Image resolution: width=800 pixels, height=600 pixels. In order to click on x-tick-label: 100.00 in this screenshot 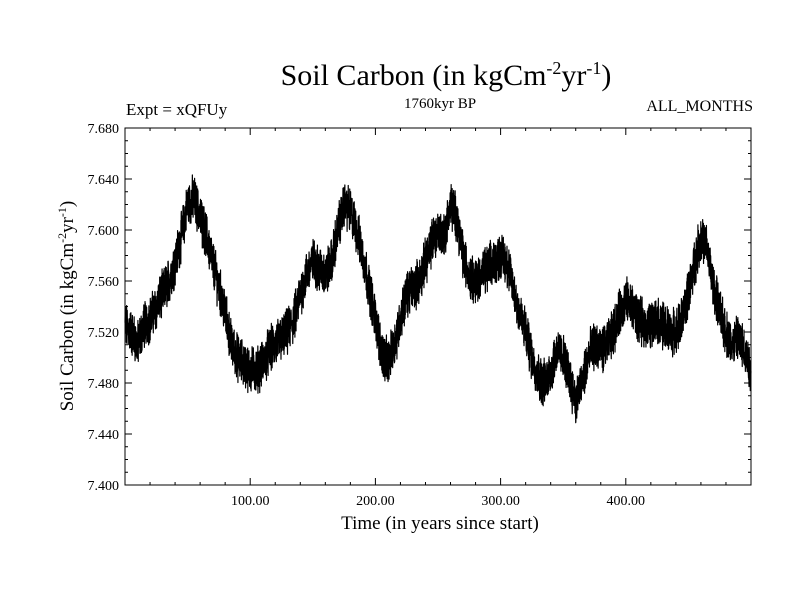, I will do `click(250, 501)`.